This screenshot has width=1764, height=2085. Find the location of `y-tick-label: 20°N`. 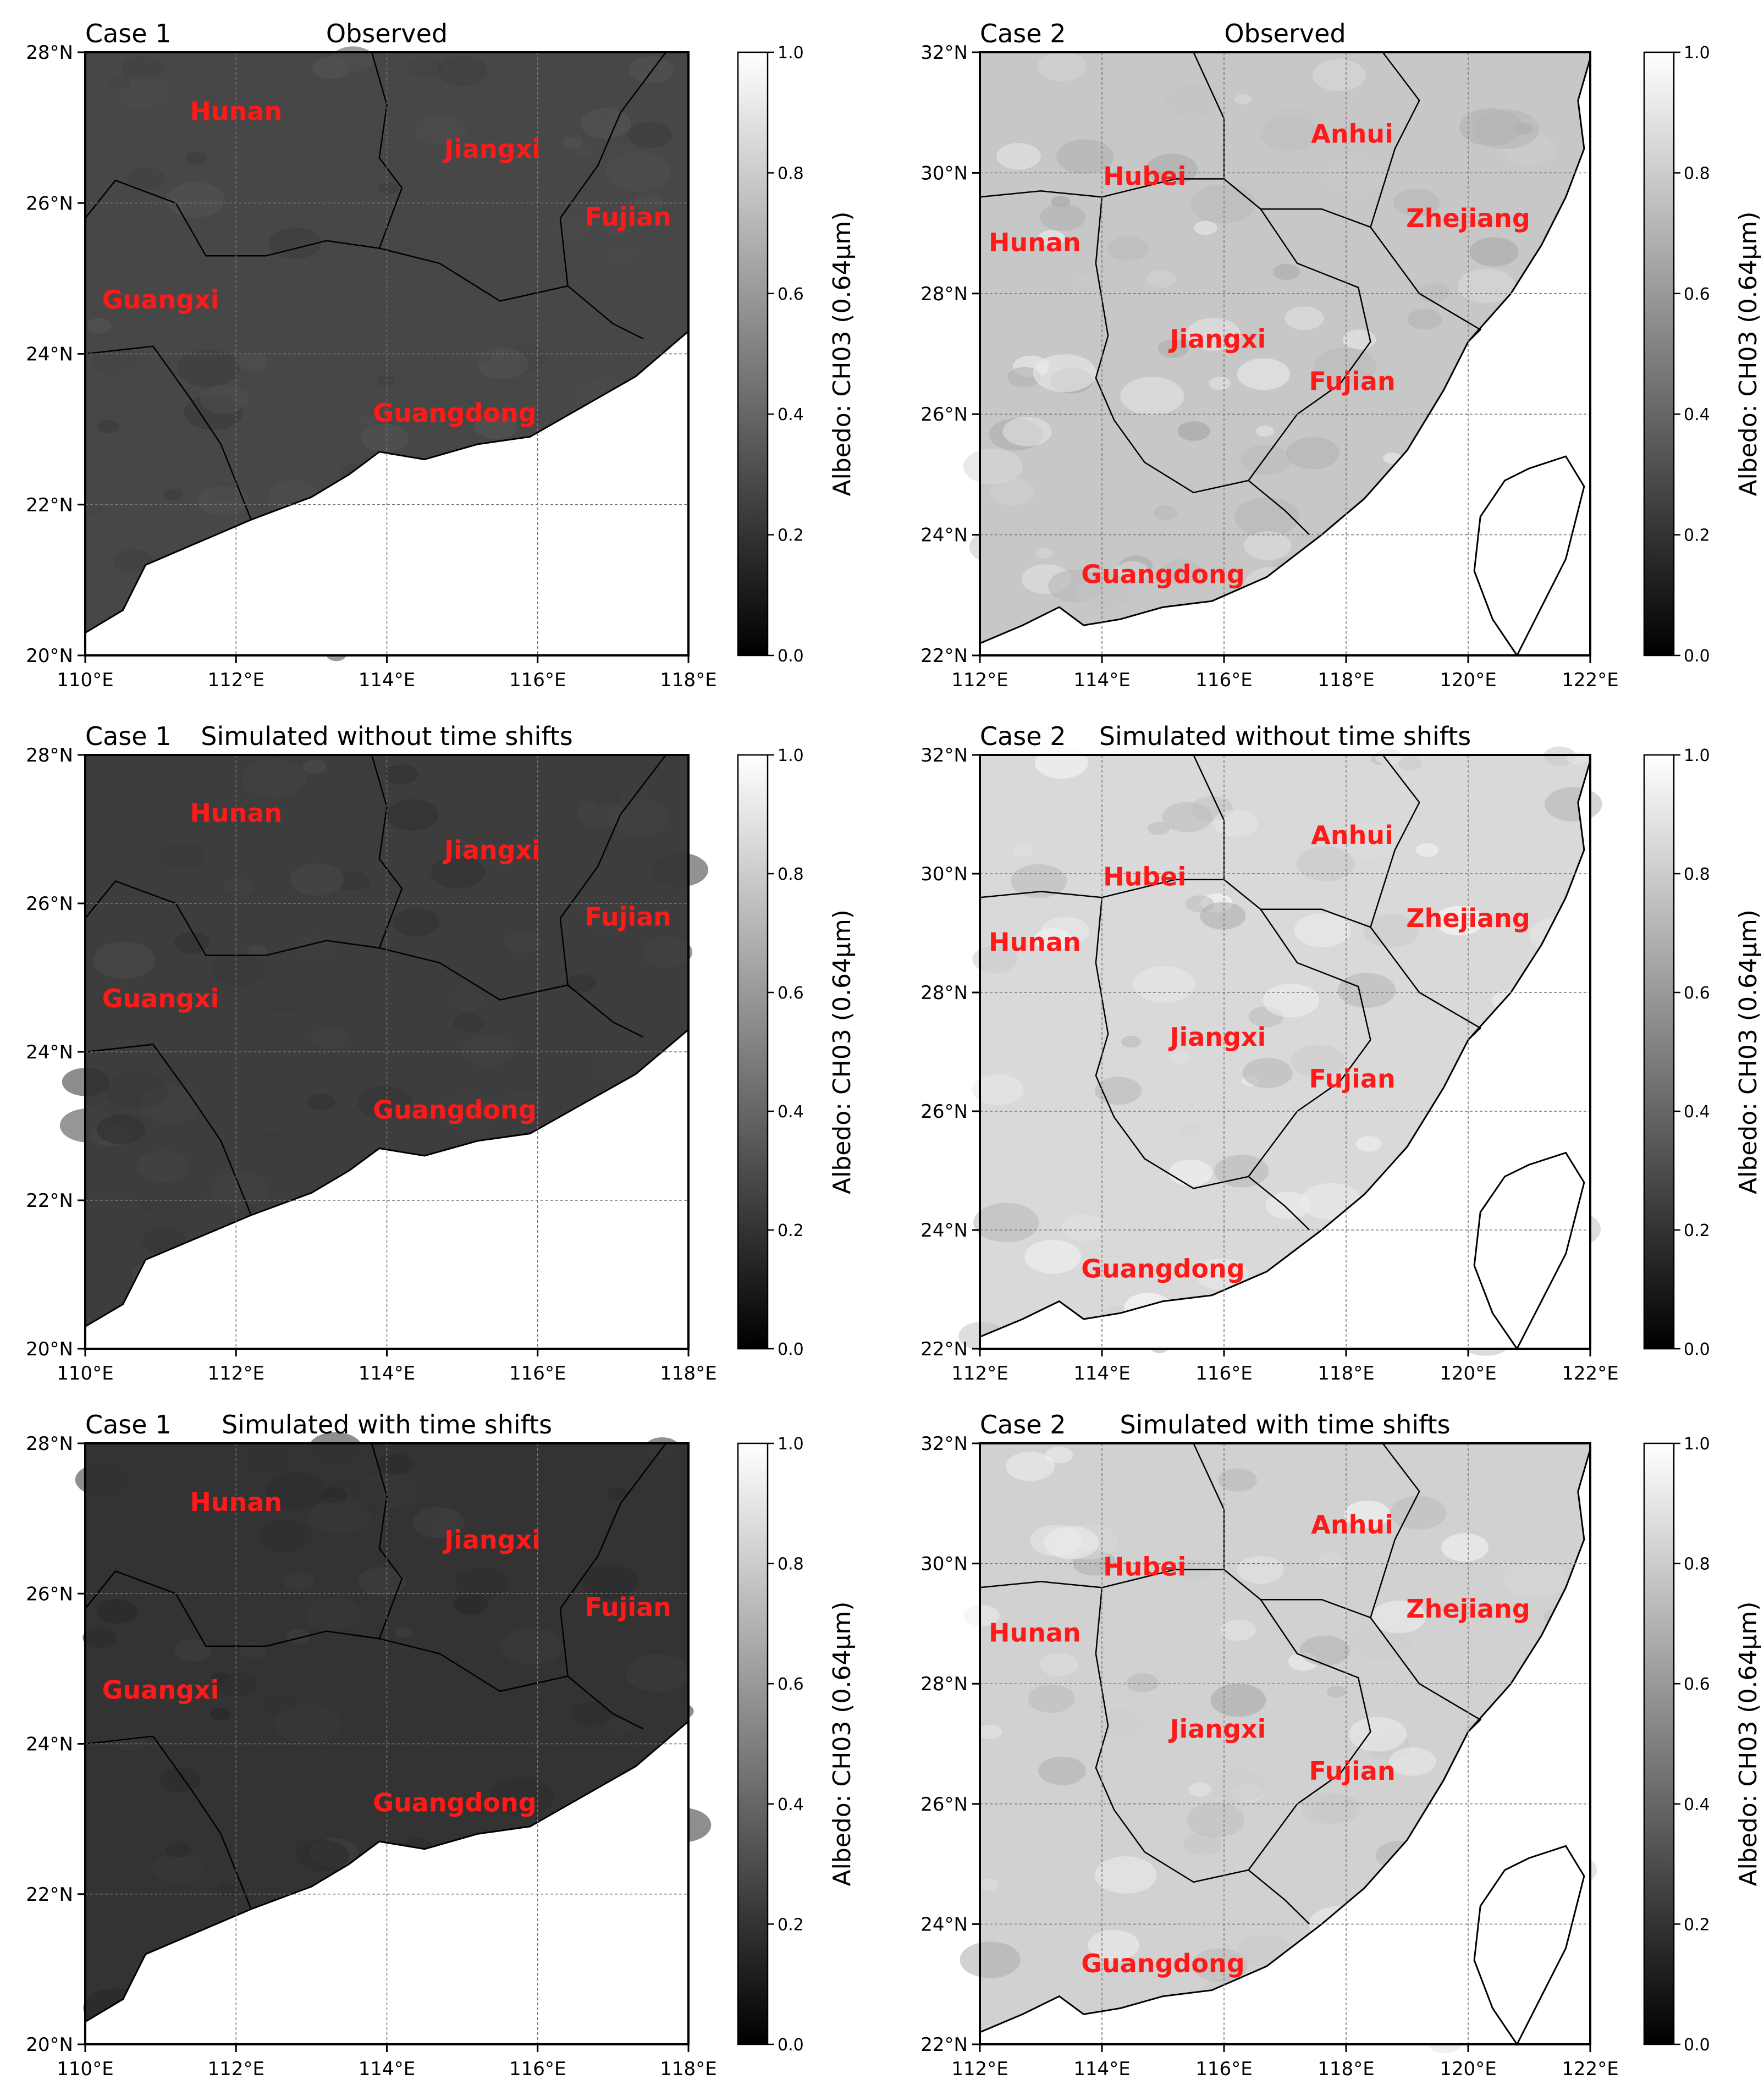

y-tick-label: 20°N is located at coordinates (49, 1349).